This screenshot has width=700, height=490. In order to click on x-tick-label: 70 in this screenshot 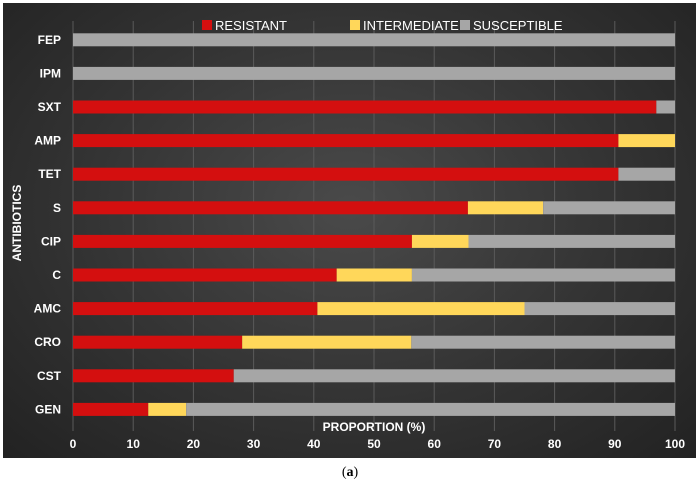, I will do `click(495, 444)`.